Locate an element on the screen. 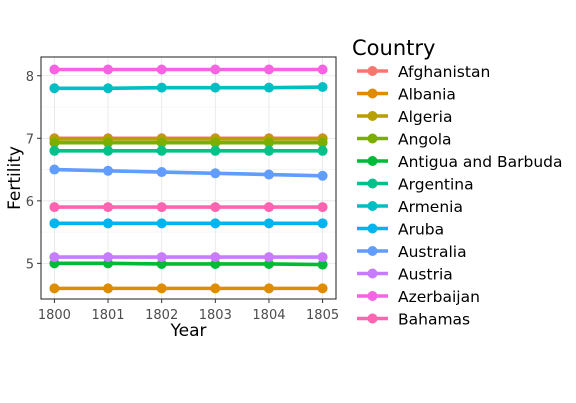 Image resolution: width=576 pixels, height=403 pixels. y-tick-label: 7 is located at coordinates (30, 139).